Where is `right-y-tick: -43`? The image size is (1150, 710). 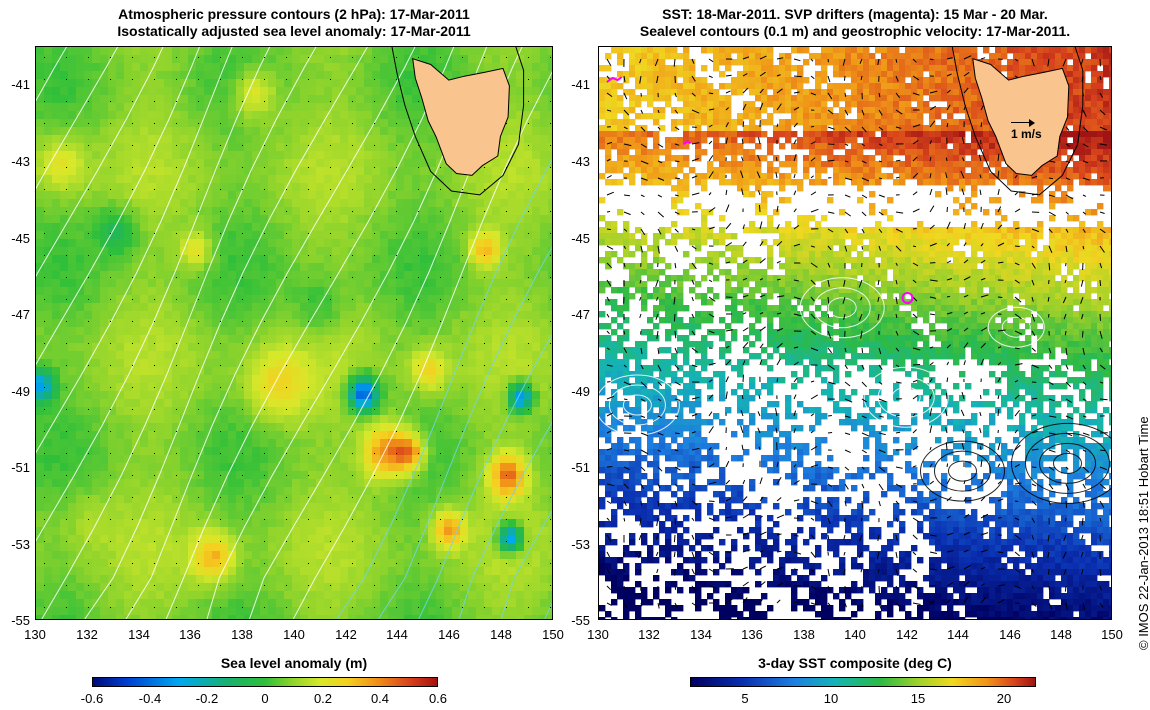 right-y-tick: -43 is located at coordinates (580, 161).